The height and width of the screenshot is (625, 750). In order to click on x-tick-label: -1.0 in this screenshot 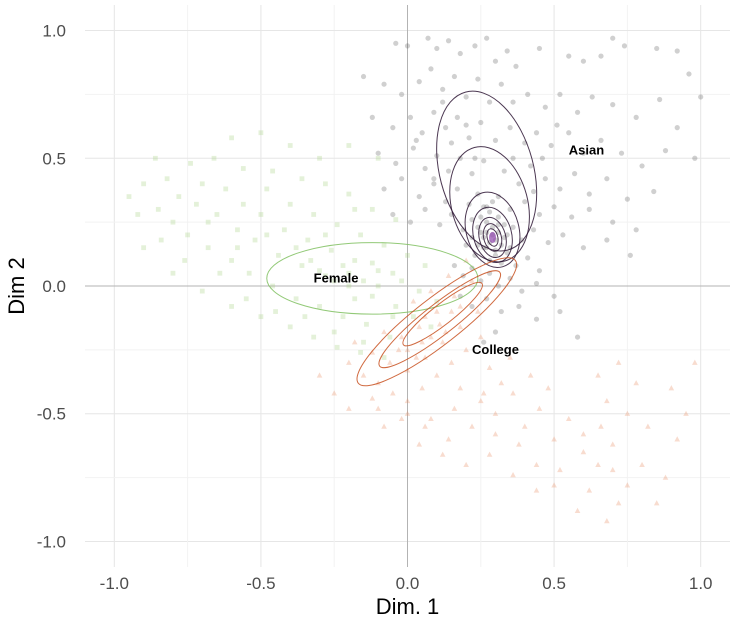, I will do `click(114, 583)`.